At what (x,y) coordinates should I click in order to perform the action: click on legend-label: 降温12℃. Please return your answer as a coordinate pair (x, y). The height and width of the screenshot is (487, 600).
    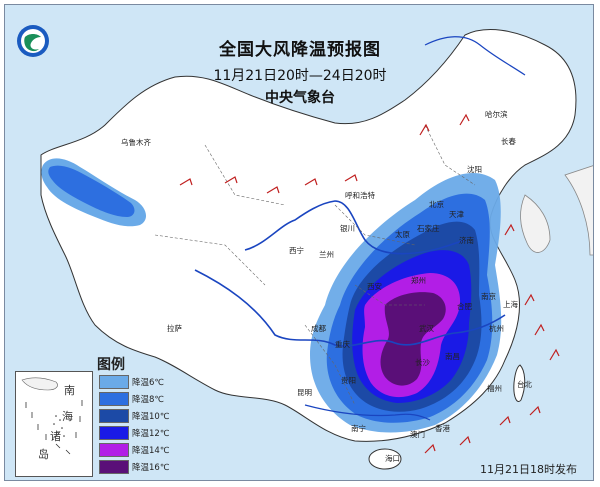
    Looking at the image, I should click on (151, 434).